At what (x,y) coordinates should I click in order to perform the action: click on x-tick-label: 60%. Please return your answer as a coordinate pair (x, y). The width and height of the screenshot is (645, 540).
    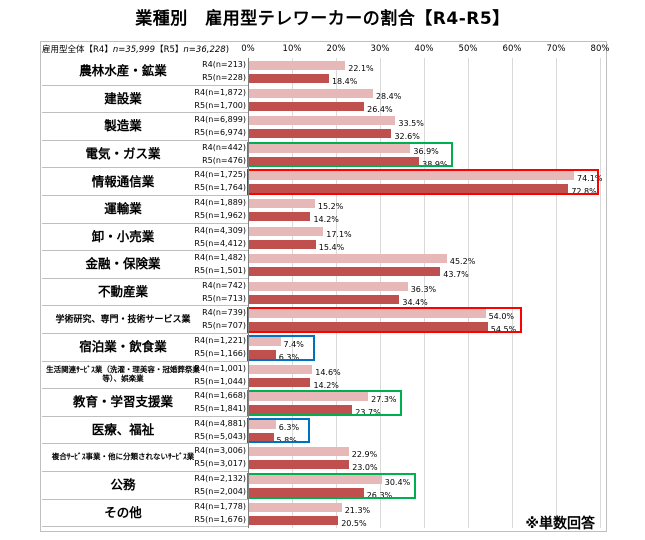
    Looking at the image, I should click on (512, 49).